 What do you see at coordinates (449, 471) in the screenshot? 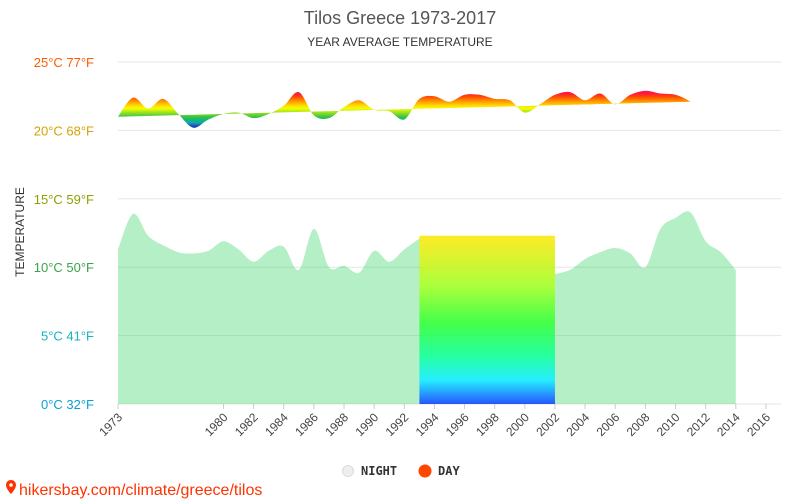
I see `legend-label-day: DAY` at bounding box center [449, 471].